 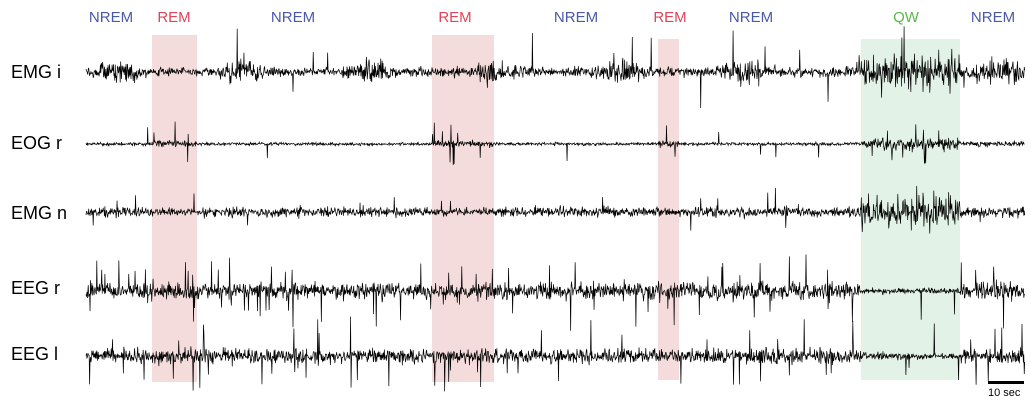 I want to click on trace-eog-r, so click(x=555, y=143).